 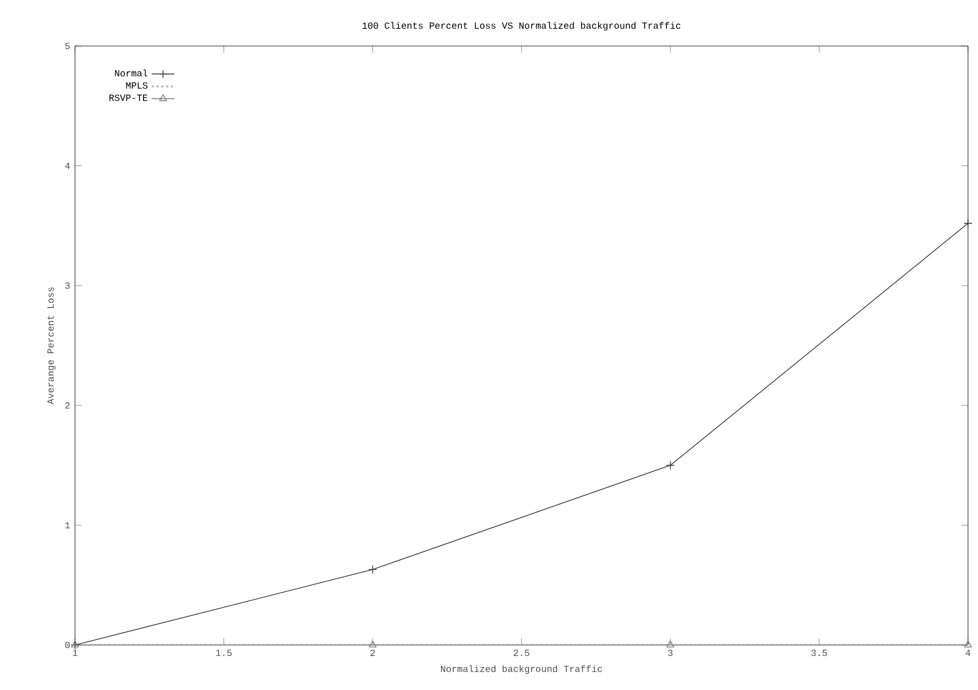 What do you see at coordinates (67, 525) in the screenshot?
I see `y-tick-label: 1` at bounding box center [67, 525].